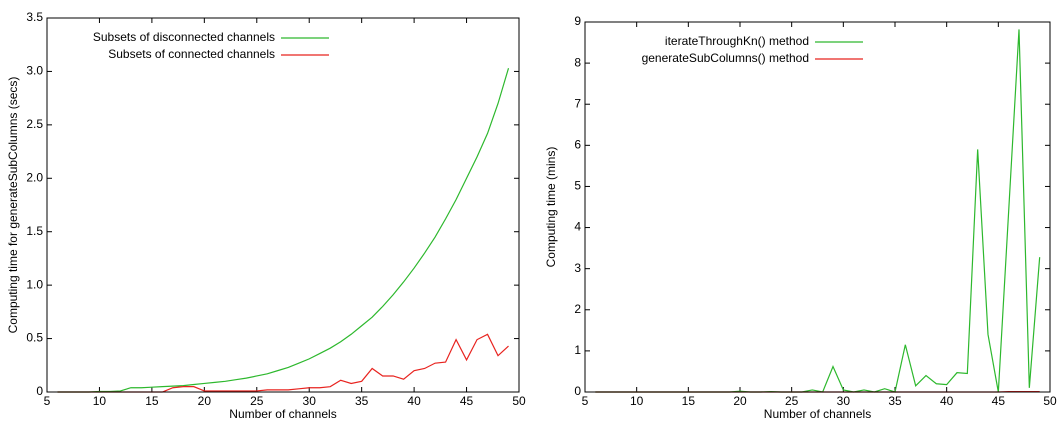  I want to click on y-tick-label: 3, so click(577, 268).